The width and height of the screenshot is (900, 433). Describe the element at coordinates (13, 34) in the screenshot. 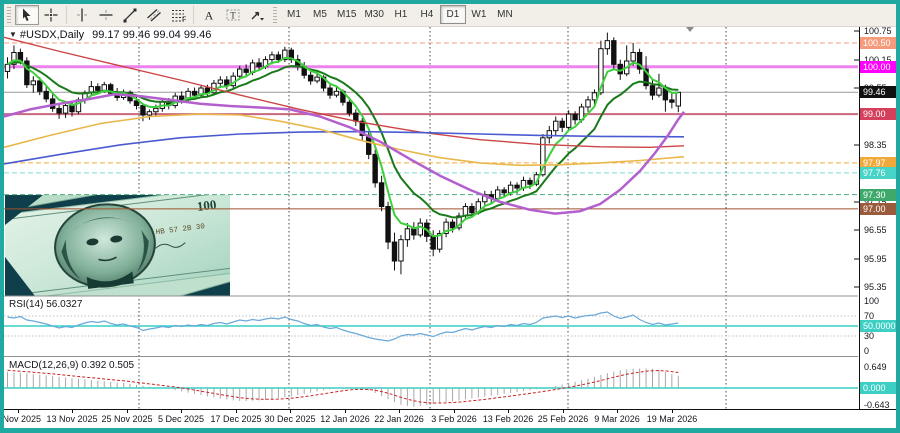

I see `symbol-dropdown-icon: ▼` at that location.